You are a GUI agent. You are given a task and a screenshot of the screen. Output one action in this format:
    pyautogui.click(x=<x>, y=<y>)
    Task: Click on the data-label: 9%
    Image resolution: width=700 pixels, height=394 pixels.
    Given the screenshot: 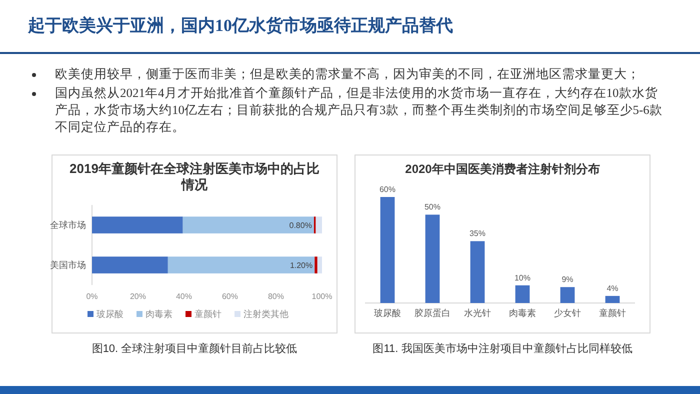 What is the action you would take?
    pyautogui.click(x=568, y=279)
    